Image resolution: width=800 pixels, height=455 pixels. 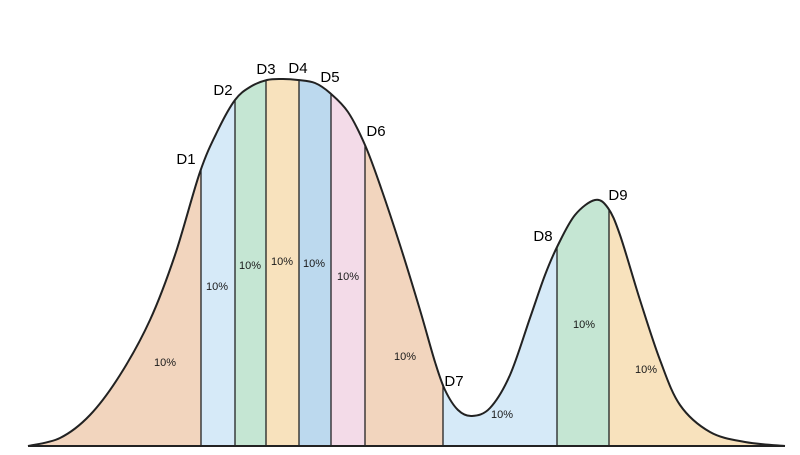 What do you see at coordinates (375, 131) in the screenshot?
I see `decile-label-d6: D6` at bounding box center [375, 131].